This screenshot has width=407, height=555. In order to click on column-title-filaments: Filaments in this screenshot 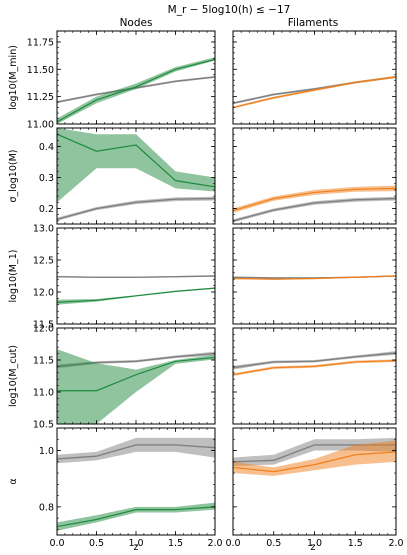, I will do `click(313, 23)`.